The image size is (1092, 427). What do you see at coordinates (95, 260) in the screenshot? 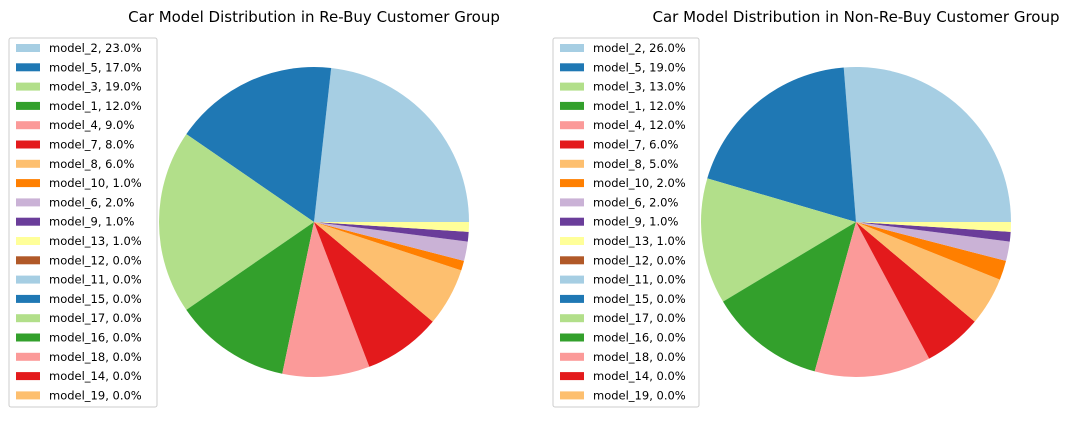
I see `rebuy-legend-label-model-12: model_12, 0.0%` at bounding box center [95, 260].